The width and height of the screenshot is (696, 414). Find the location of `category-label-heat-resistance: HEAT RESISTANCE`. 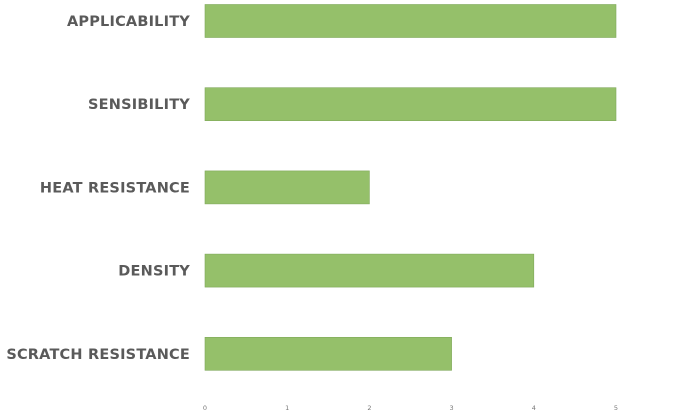

category-label-heat-resistance: HEAT RESISTANCE is located at coordinates (115, 188).